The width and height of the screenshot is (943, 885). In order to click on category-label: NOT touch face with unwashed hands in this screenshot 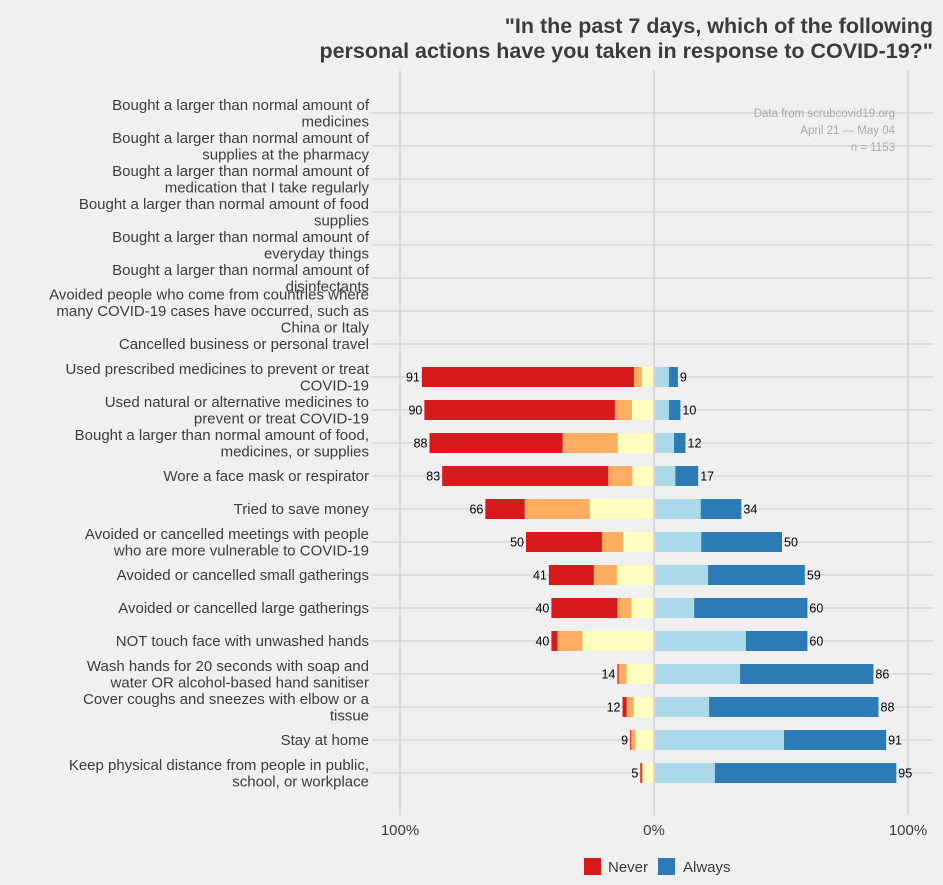, I will do `click(242, 641)`.